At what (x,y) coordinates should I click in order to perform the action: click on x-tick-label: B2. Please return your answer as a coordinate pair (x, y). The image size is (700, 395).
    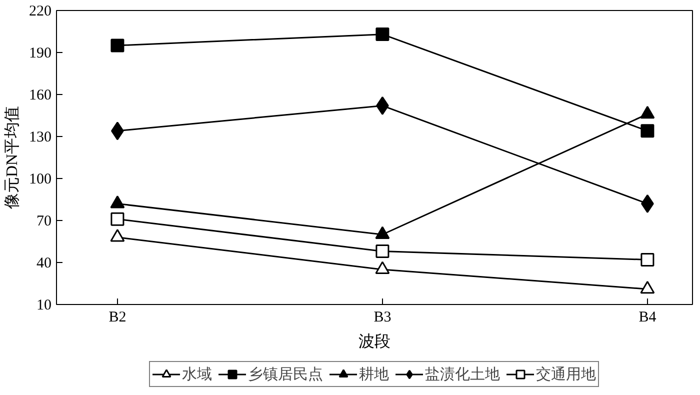
    Looking at the image, I should click on (117, 318).